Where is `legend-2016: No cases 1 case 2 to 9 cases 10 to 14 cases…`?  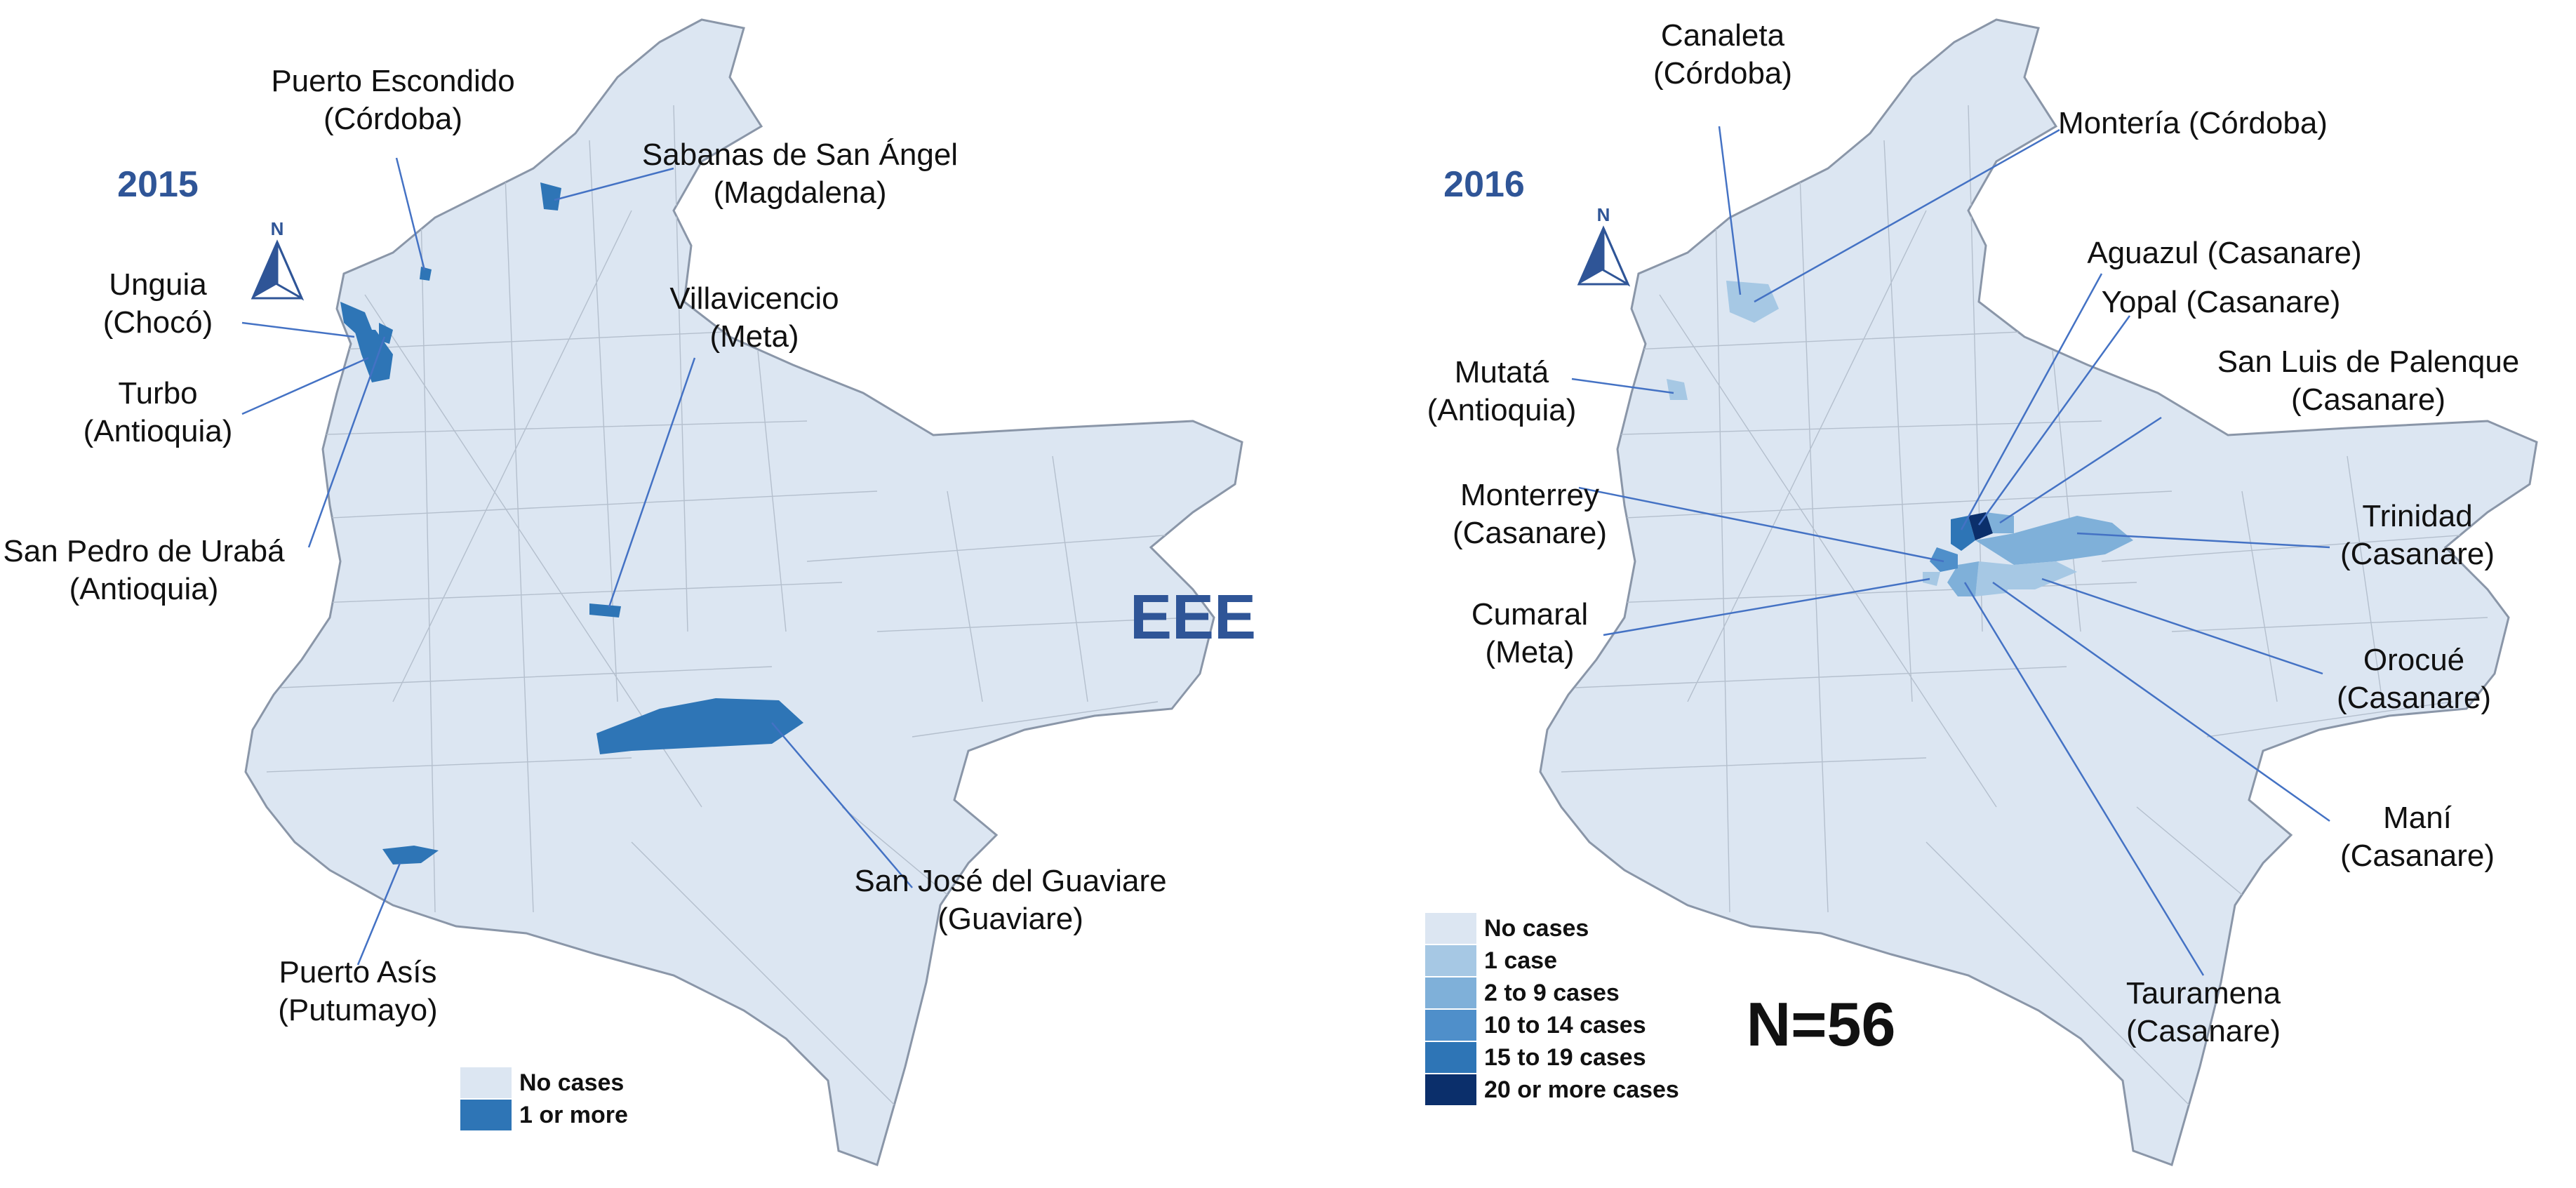 legend-2016: No cases 1 case 2 to 9 cases 10 to 14 cases… is located at coordinates (1551, 1009).